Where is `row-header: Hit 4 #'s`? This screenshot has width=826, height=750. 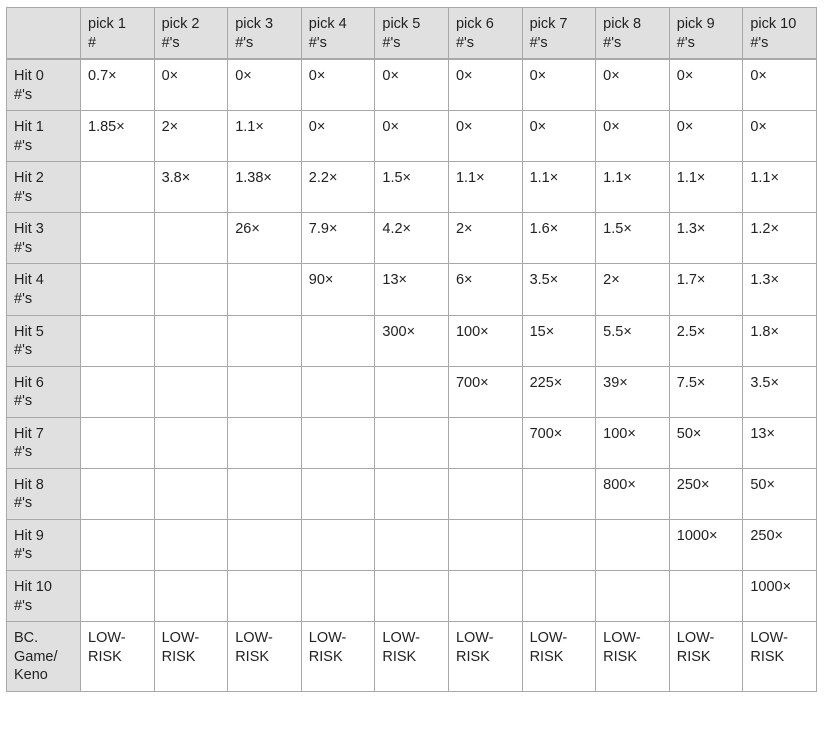 row-header: Hit 4 #'s is located at coordinates (43, 290).